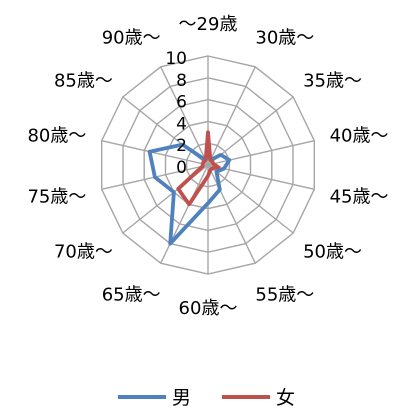 The width and height of the screenshot is (406, 406). Describe the element at coordinates (284, 294) in the screenshot. I see `category-label: 55歳～` at that location.